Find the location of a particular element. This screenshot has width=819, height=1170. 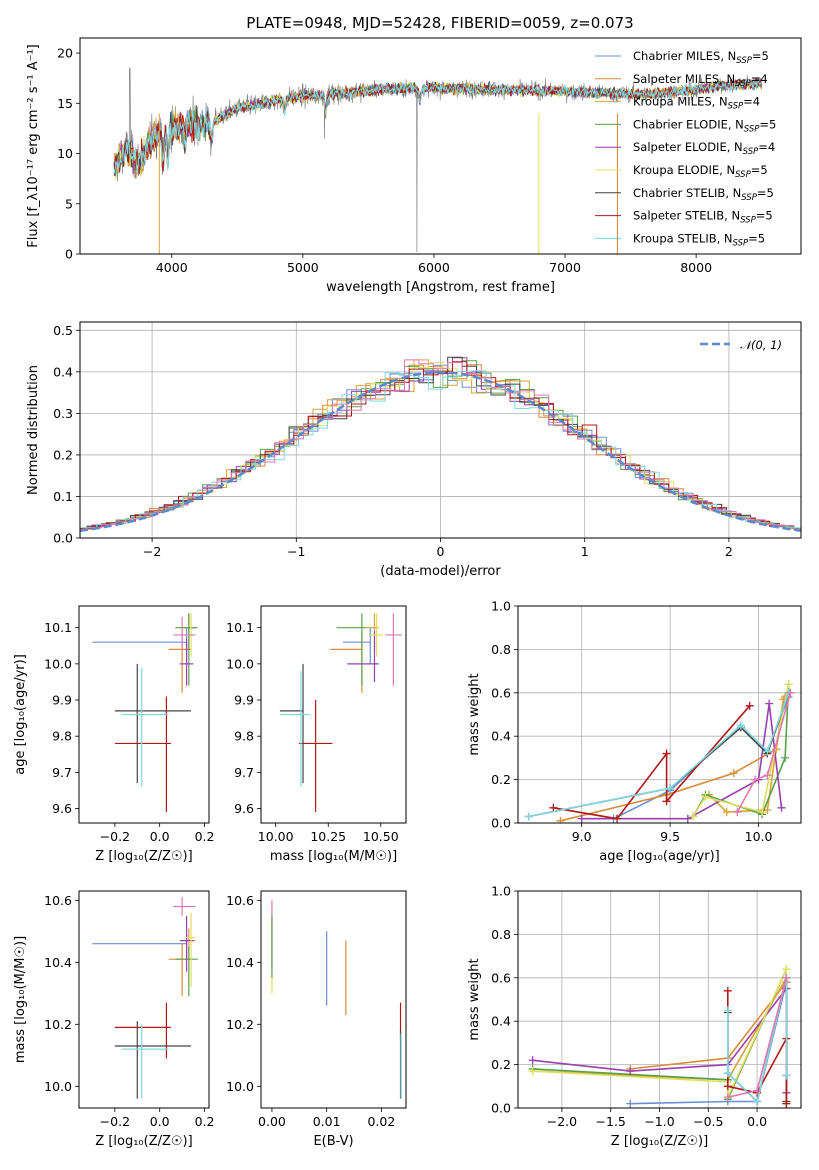

errorbar-chabrier-miles is located at coordinates (140, 947).